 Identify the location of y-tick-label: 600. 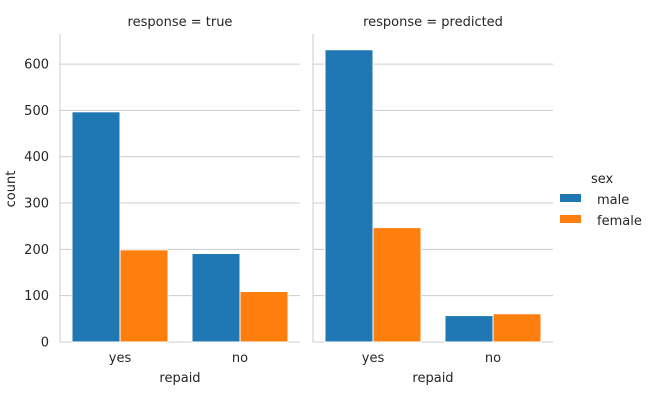
(36, 65).